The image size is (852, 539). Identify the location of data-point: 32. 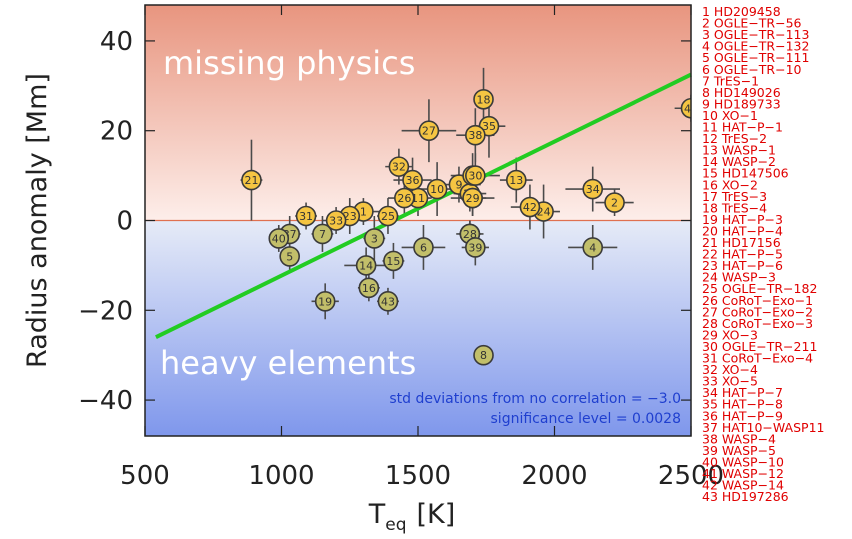
(399, 166).